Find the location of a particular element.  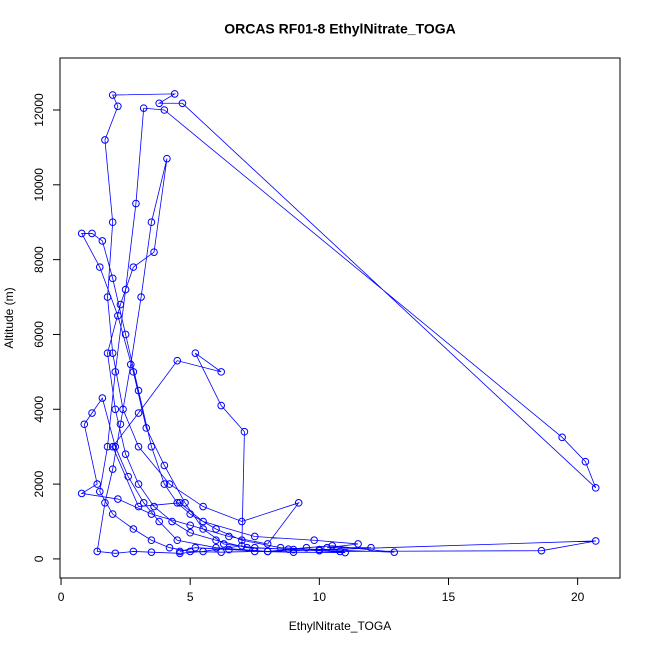

chart-title: ORCAS RF01-8 EthylNitrate_TOGA is located at coordinates (340, 29).